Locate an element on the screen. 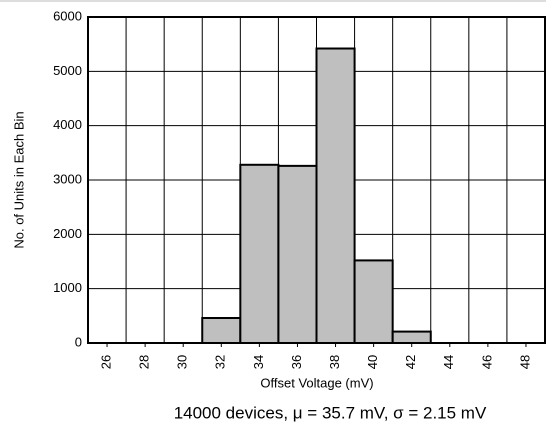  y-tick-label: 0 is located at coordinates (78, 341).